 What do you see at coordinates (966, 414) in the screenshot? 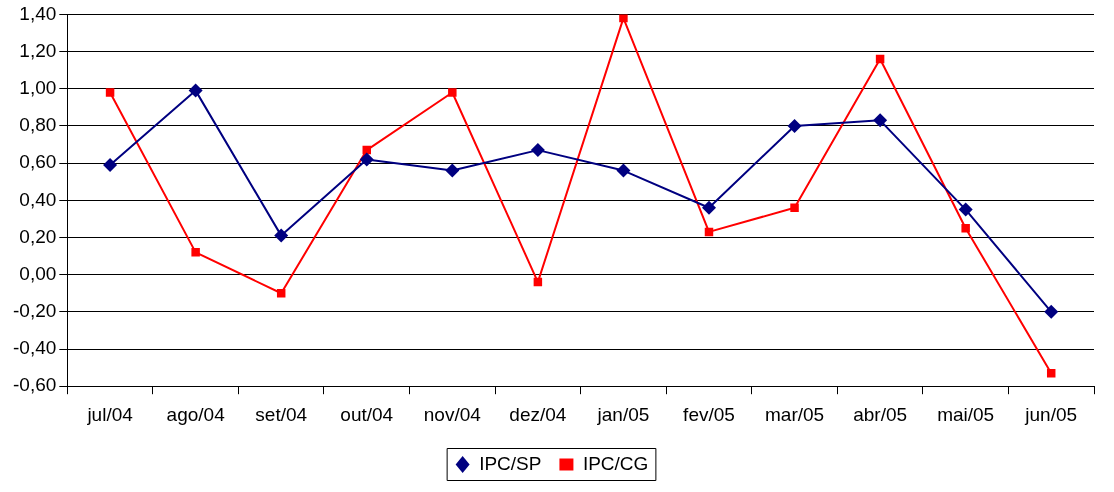
I see `x-tick-label: mai/05` at bounding box center [966, 414].